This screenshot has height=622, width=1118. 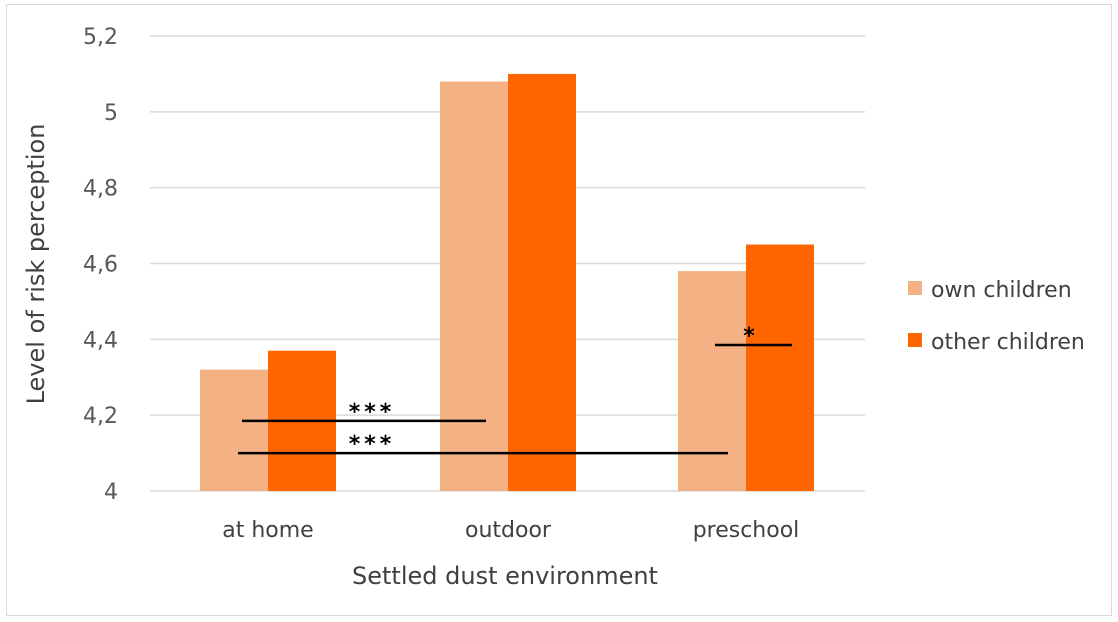 I want to click on y-tick-label: 4,8, so click(x=100, y=189).